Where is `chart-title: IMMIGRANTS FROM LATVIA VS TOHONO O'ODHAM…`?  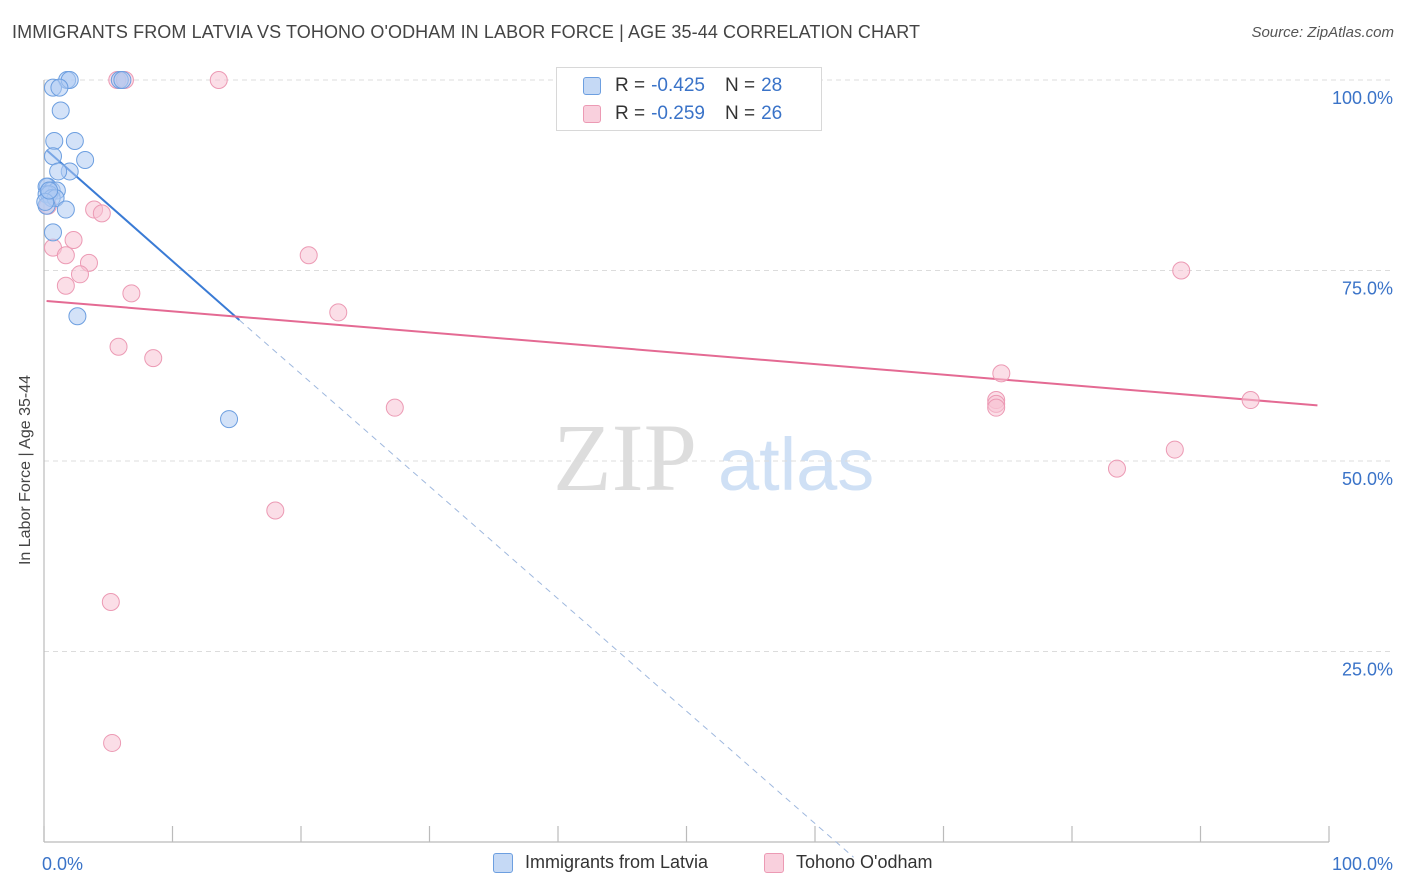 chart-title: IMMIGRANTS FROM LATVIA VS TOHONO O'ODHAM… is located at coordinates (466, 32).